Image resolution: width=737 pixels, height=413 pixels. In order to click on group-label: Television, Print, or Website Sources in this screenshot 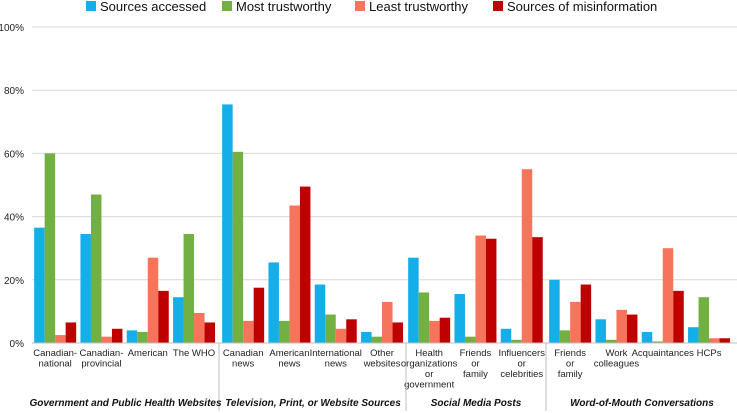, I will do `click(313, 403)`.